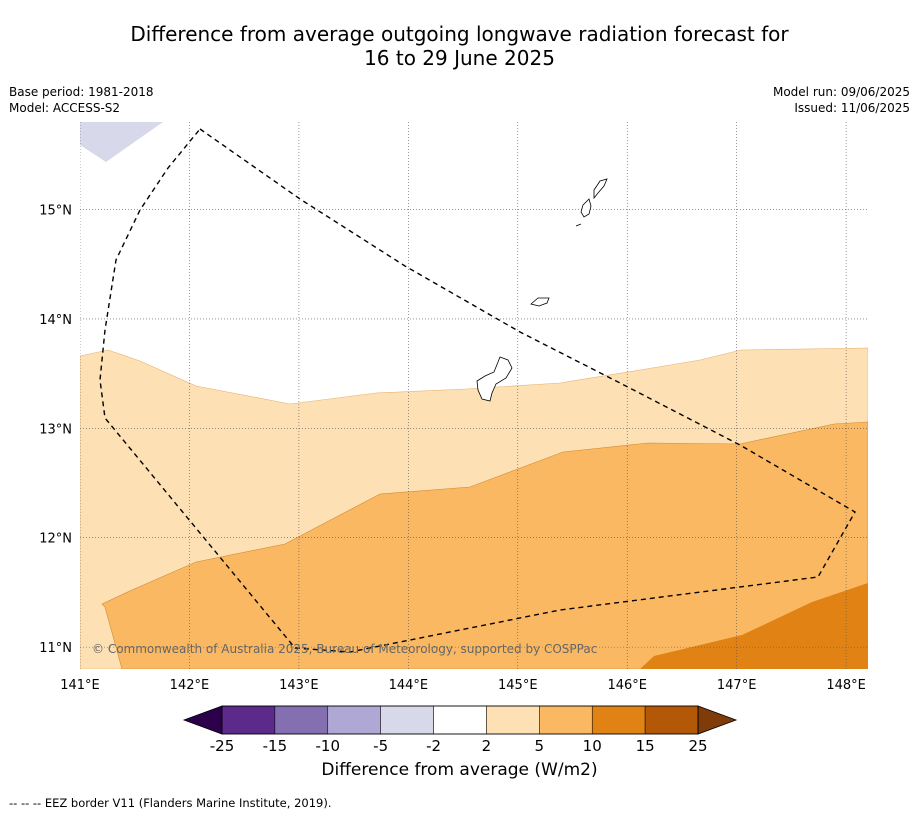 This screenshot has height=816, width=919. What do you see at coordinates (841, 92) in the screenshot?
I see `model-run: Model run: 09/06/2025` at bounding box center [841, 92].